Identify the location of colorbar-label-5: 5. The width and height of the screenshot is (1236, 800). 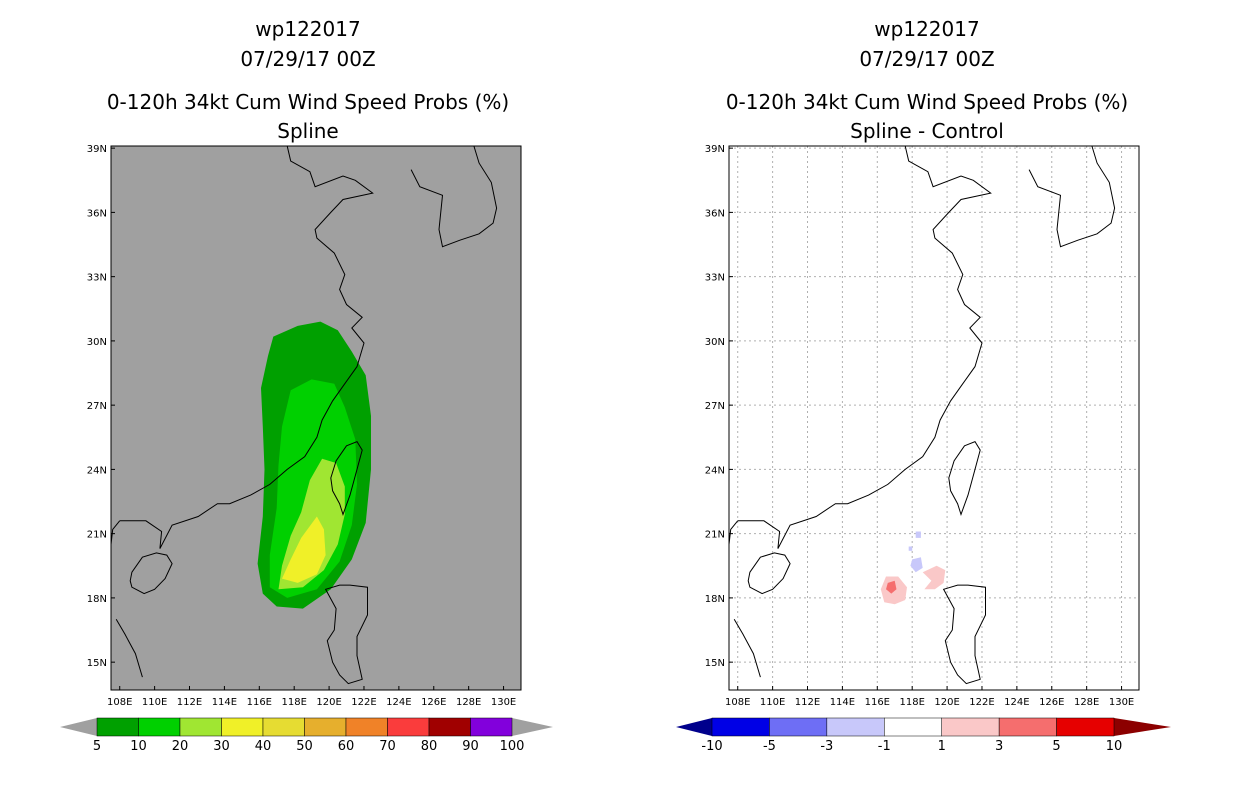
(1056, 746).